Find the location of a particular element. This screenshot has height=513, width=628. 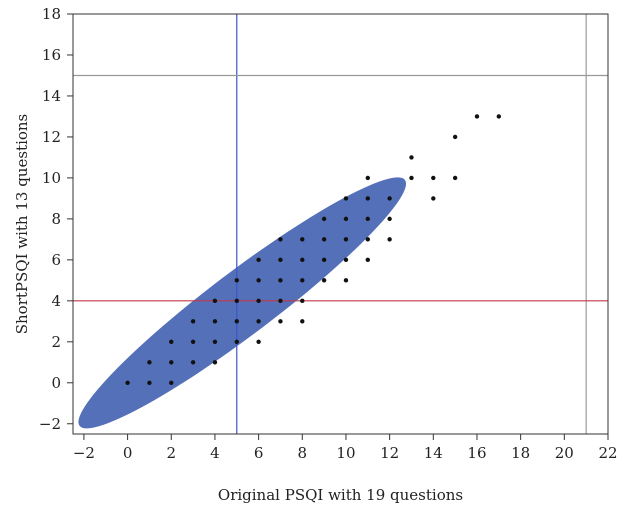

y-tick-label: 8 is located at coordinates (56, 219).